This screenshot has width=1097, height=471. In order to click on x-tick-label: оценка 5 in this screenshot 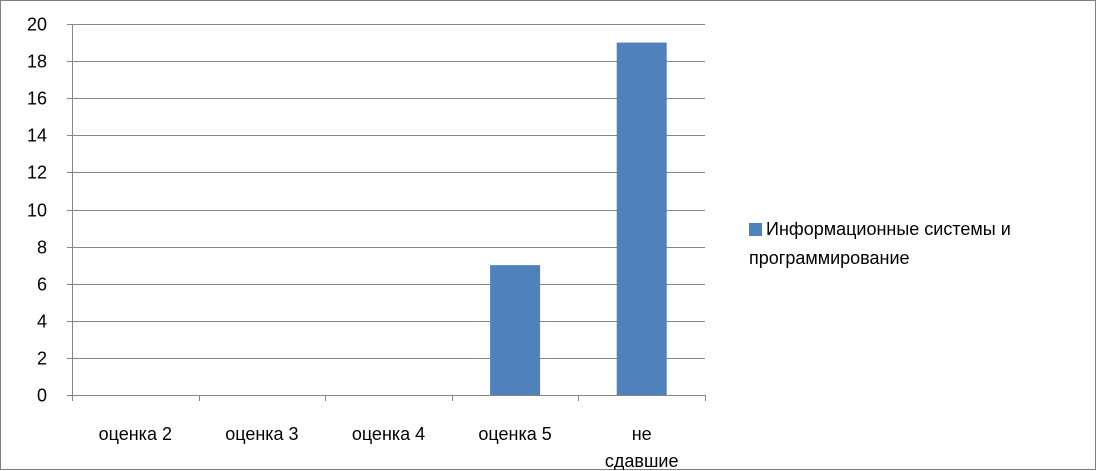, I will do `click(514, 434)`.